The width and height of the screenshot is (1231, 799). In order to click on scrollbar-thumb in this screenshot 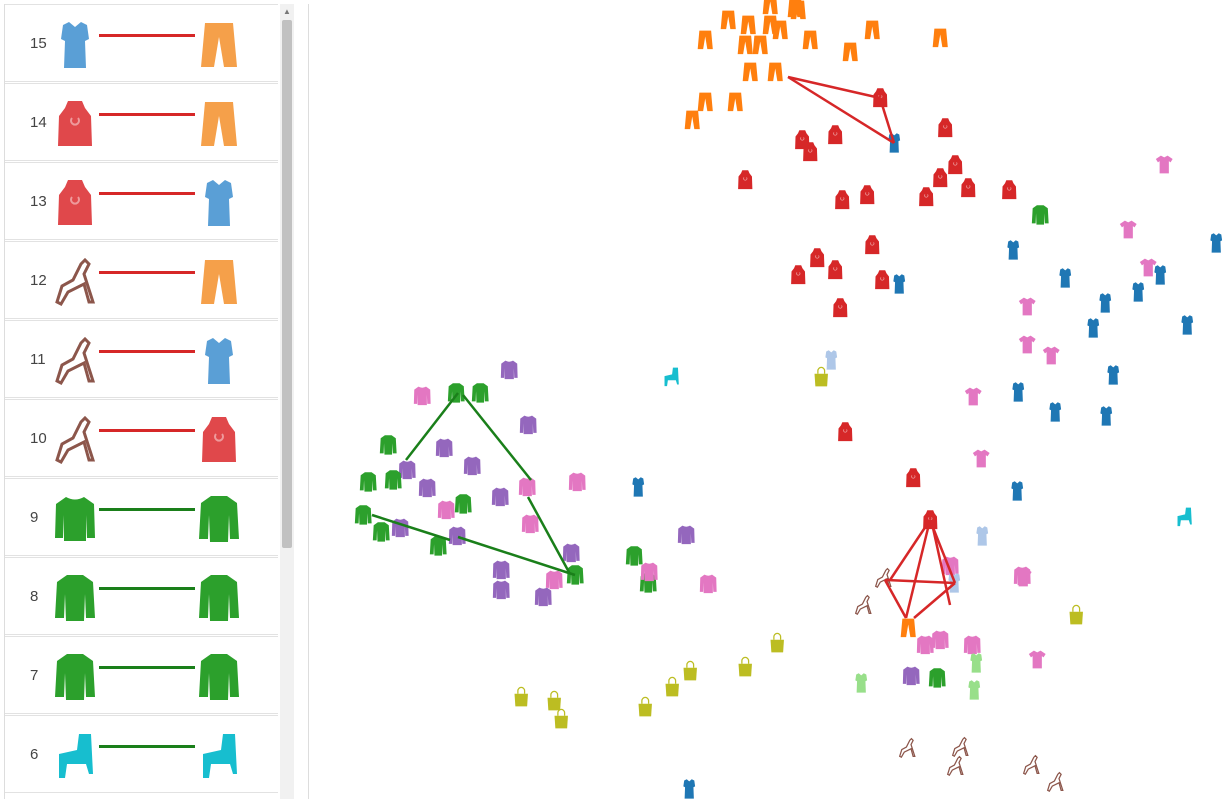, I will do `click(287, 284)`.